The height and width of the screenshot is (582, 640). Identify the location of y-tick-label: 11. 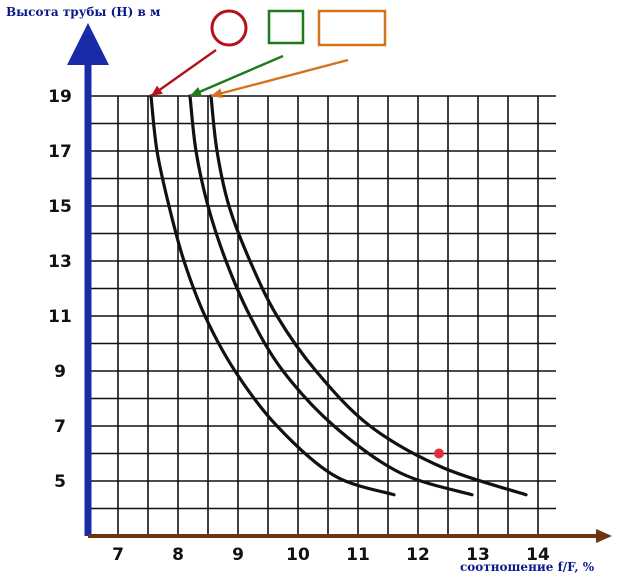
(60, 317).